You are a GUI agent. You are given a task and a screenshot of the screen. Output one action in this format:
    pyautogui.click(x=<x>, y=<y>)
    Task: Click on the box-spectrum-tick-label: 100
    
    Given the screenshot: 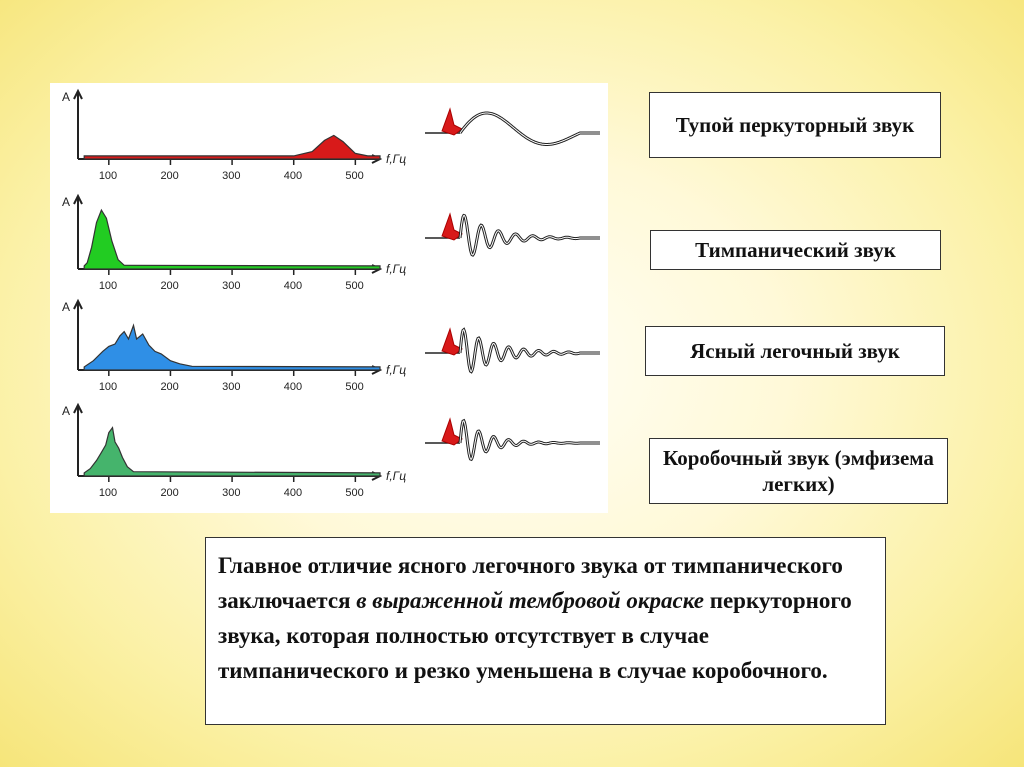 What is the action you would take?
    pyautogui.click(x=108, y=493)
    